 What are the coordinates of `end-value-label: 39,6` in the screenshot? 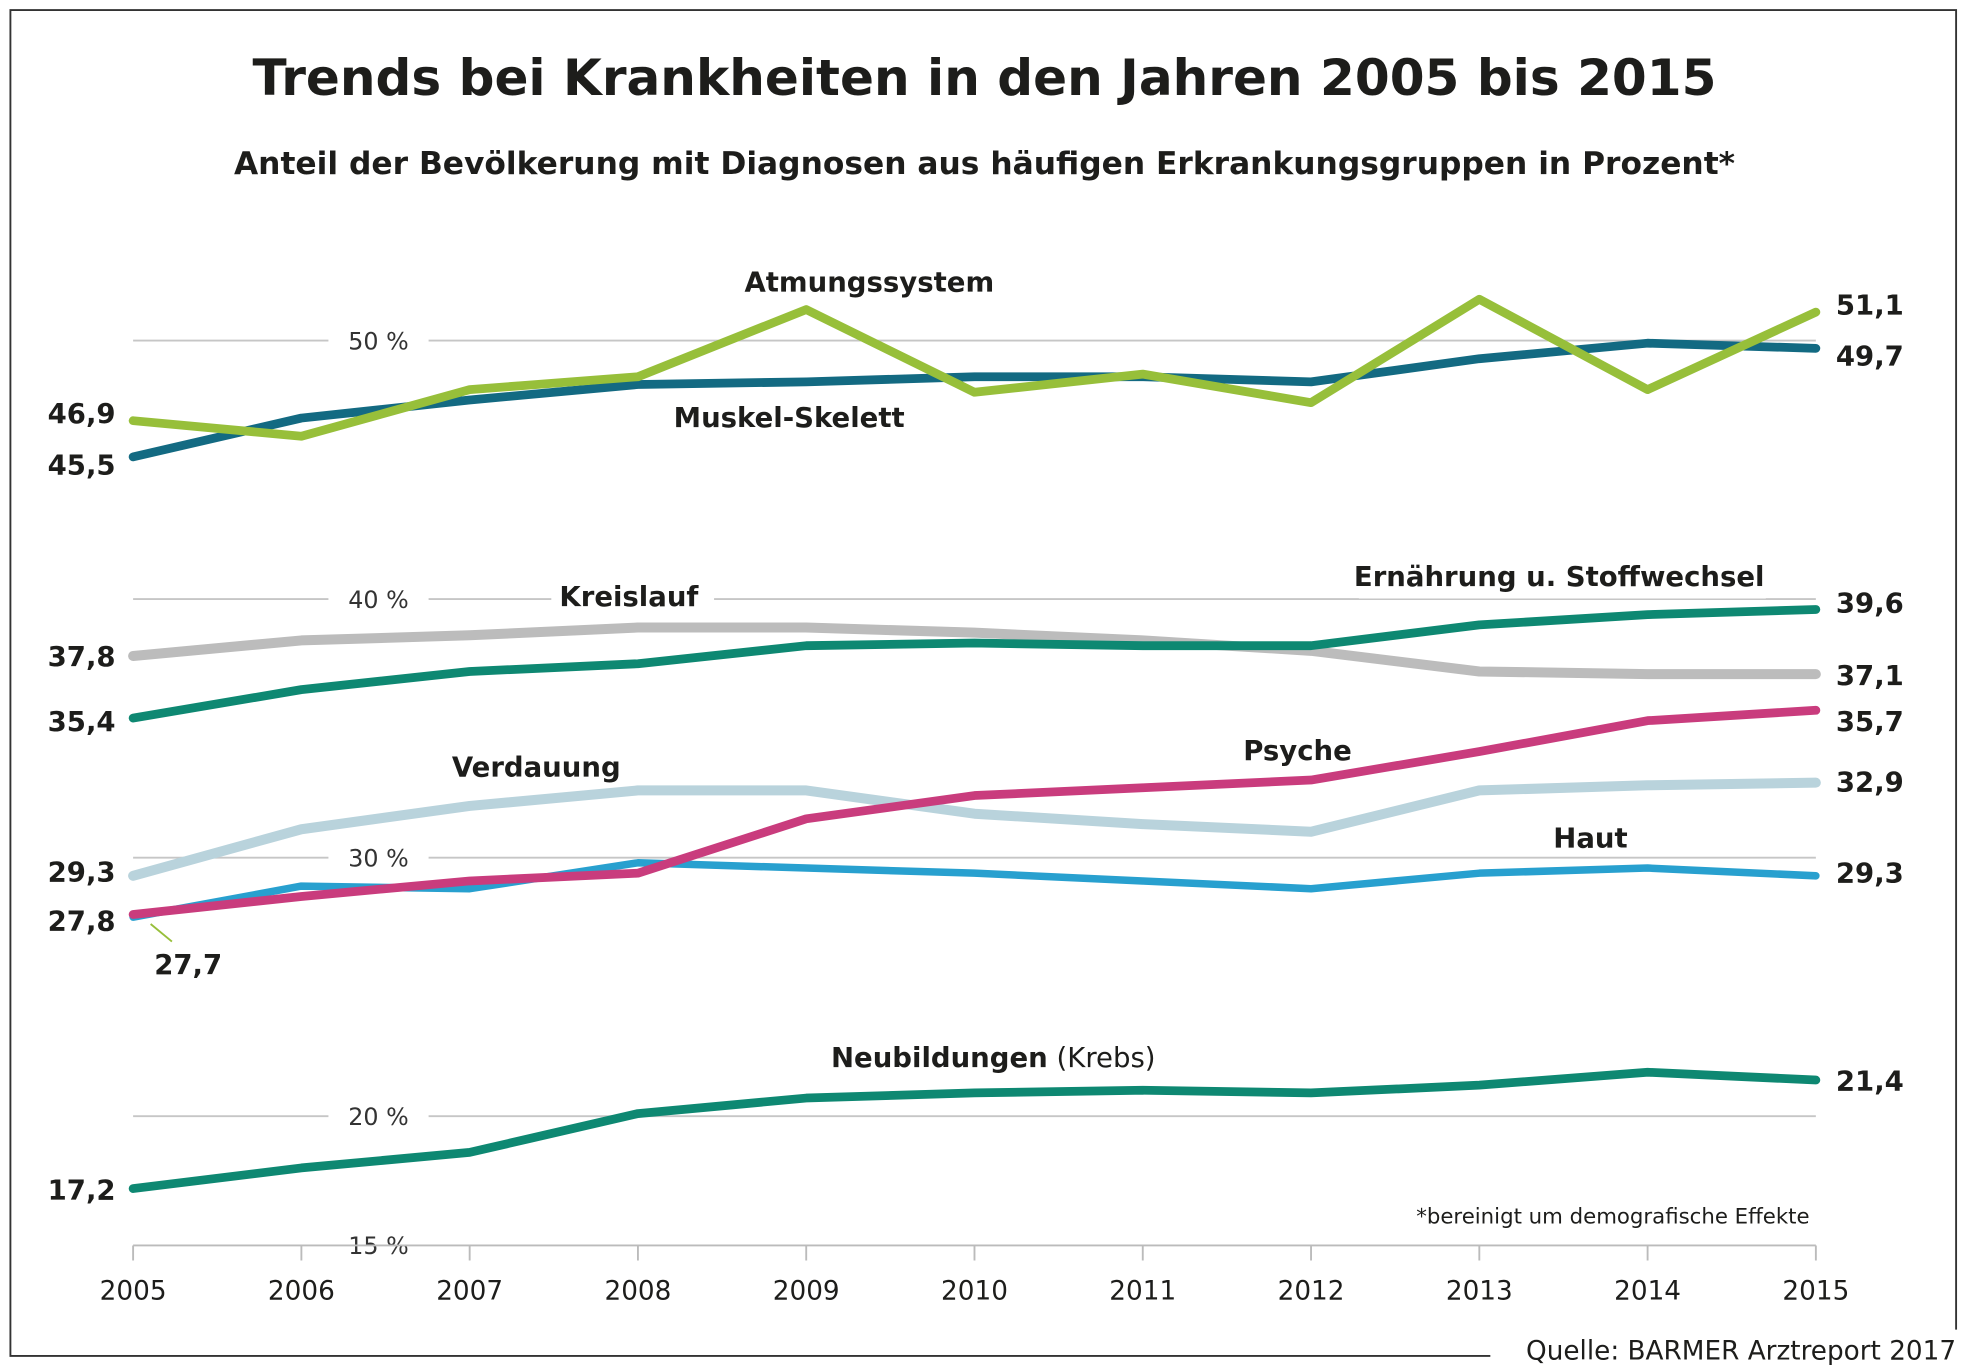 It's located at (1870, 603).